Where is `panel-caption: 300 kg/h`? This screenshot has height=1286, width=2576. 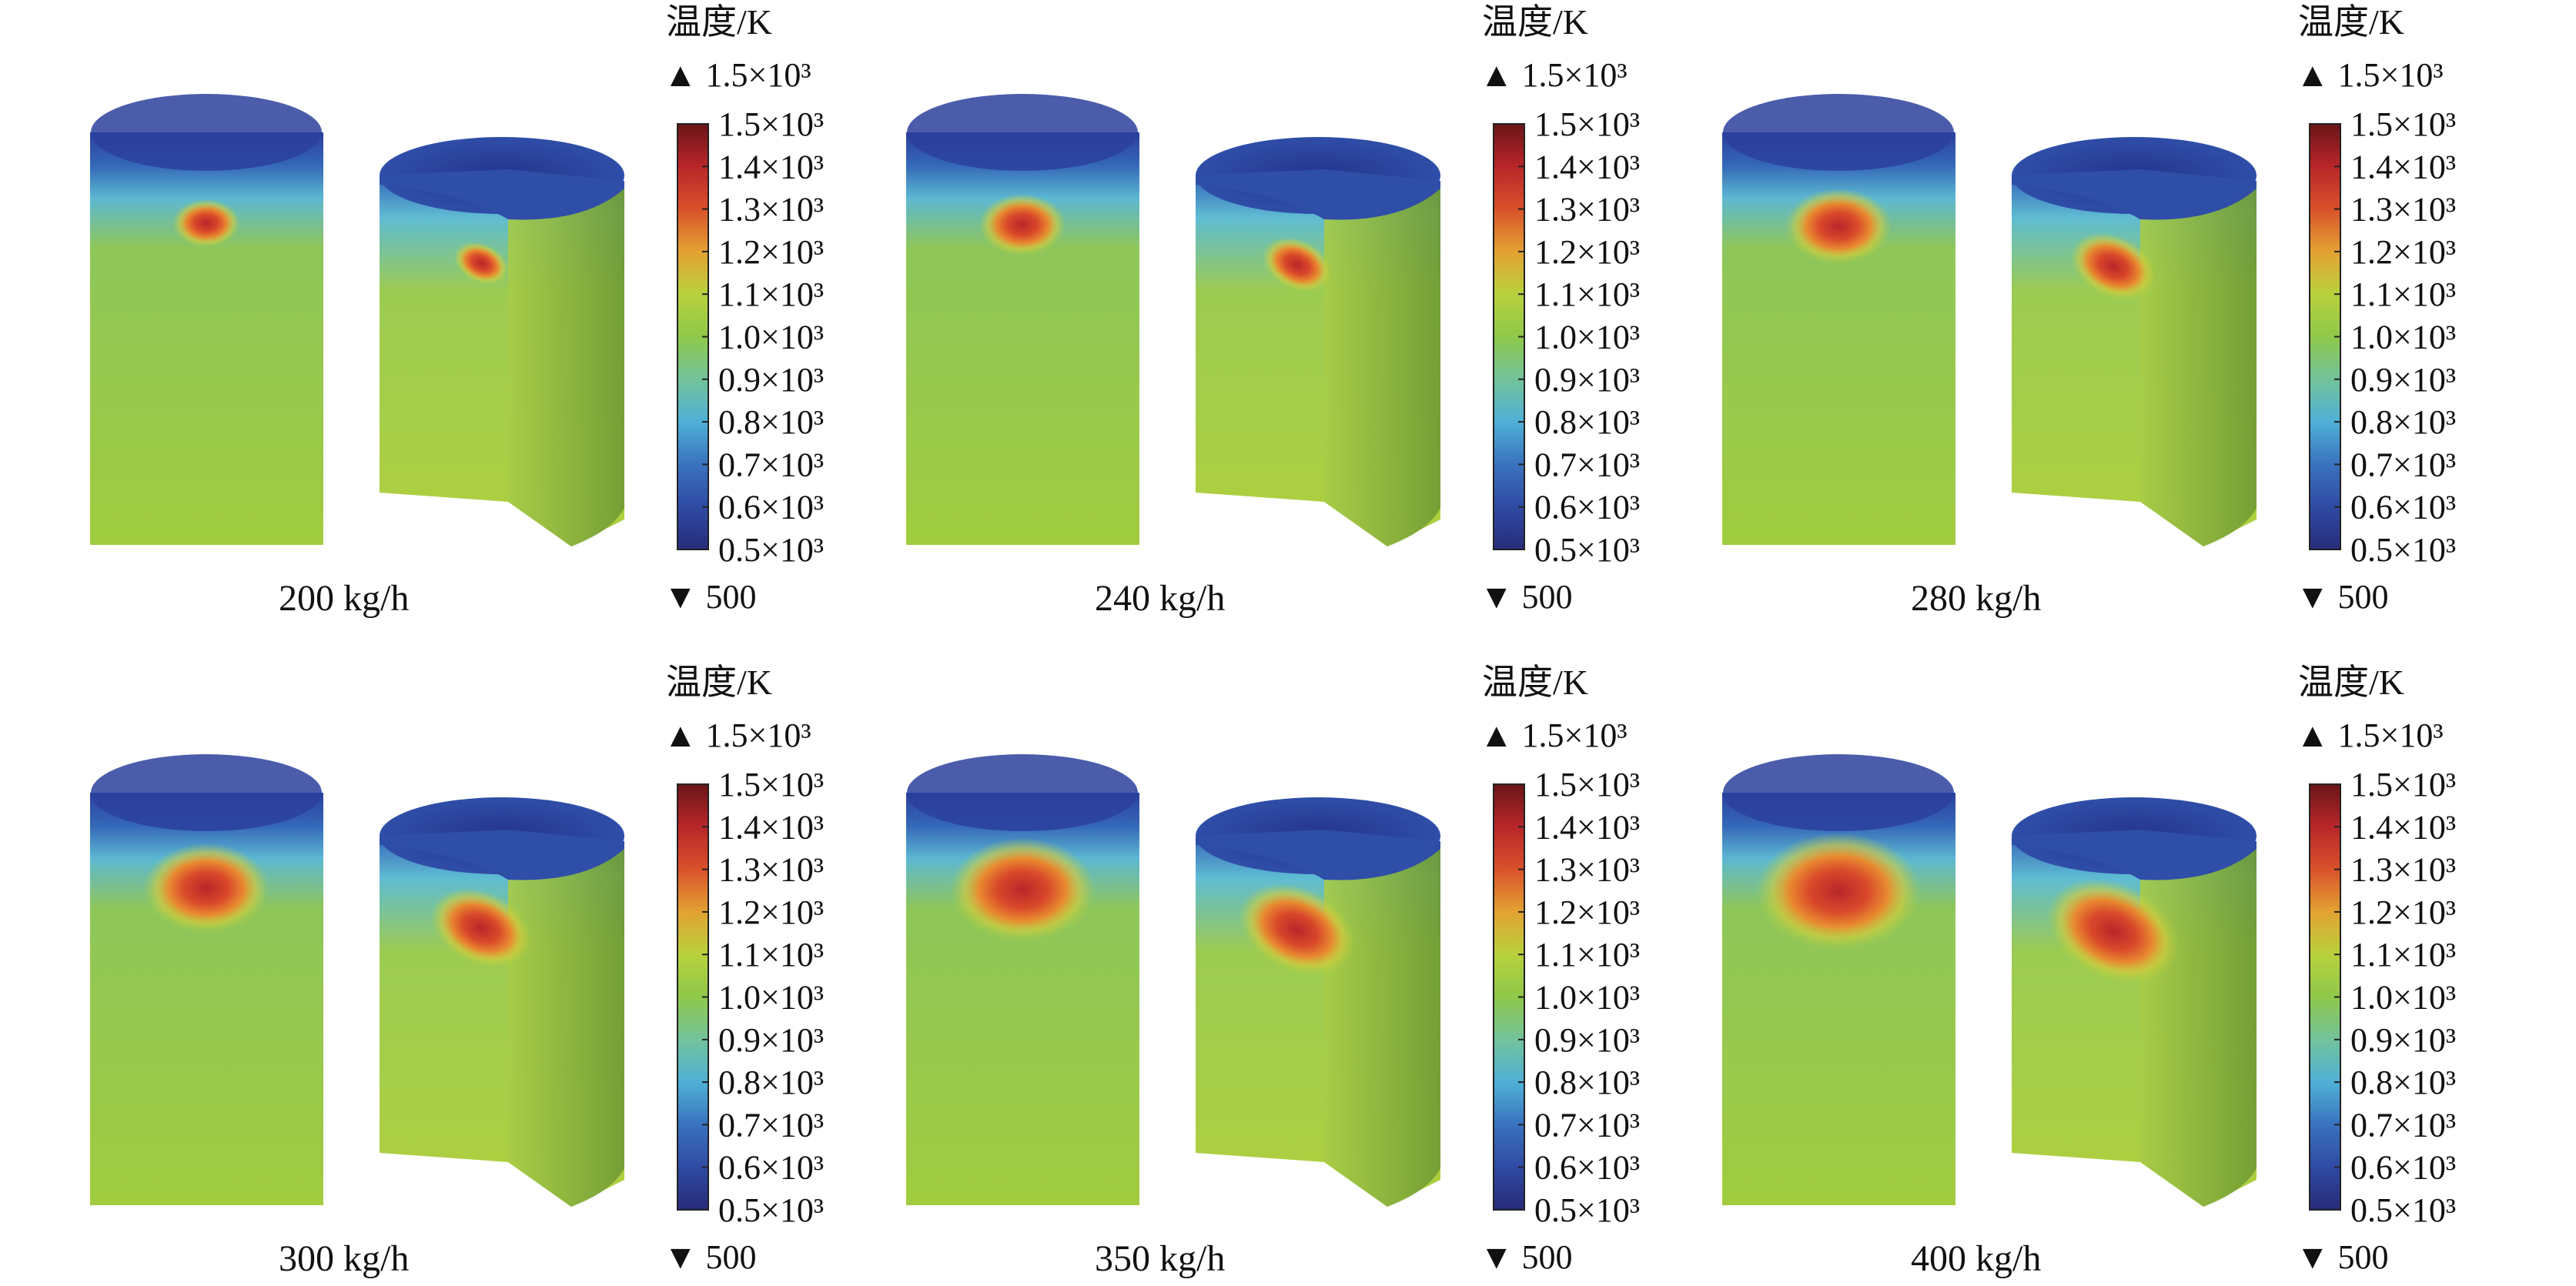 panel-caption: 300 kg/h is located at coordinates (344, 1258).